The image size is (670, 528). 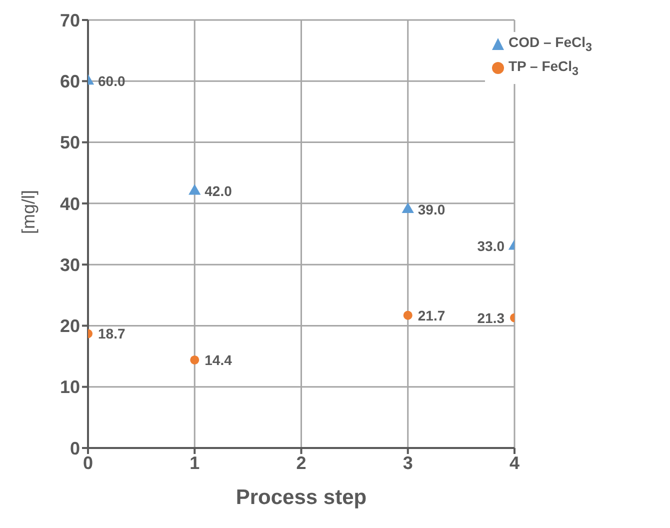 What do you see at coordinates (432, 210) in the screenshot?
I see `data-label: 39.0` at bounding box center [432, 210].